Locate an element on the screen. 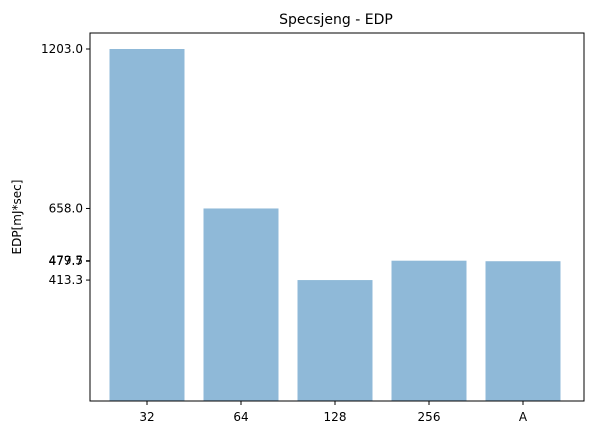  x-axis-ticks: 32 64 128 256 A is located at coordinates (333, 412).